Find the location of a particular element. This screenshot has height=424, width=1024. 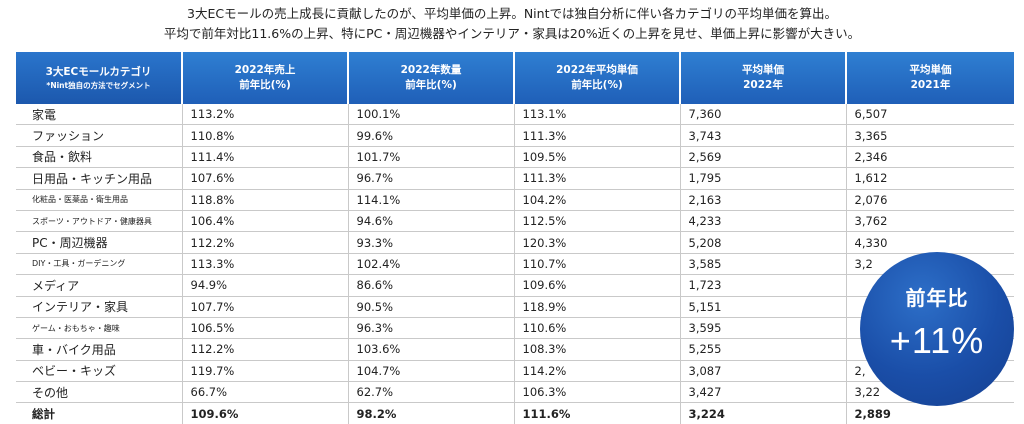

value-cell: 107.6% is located at coordinates (265, 178).